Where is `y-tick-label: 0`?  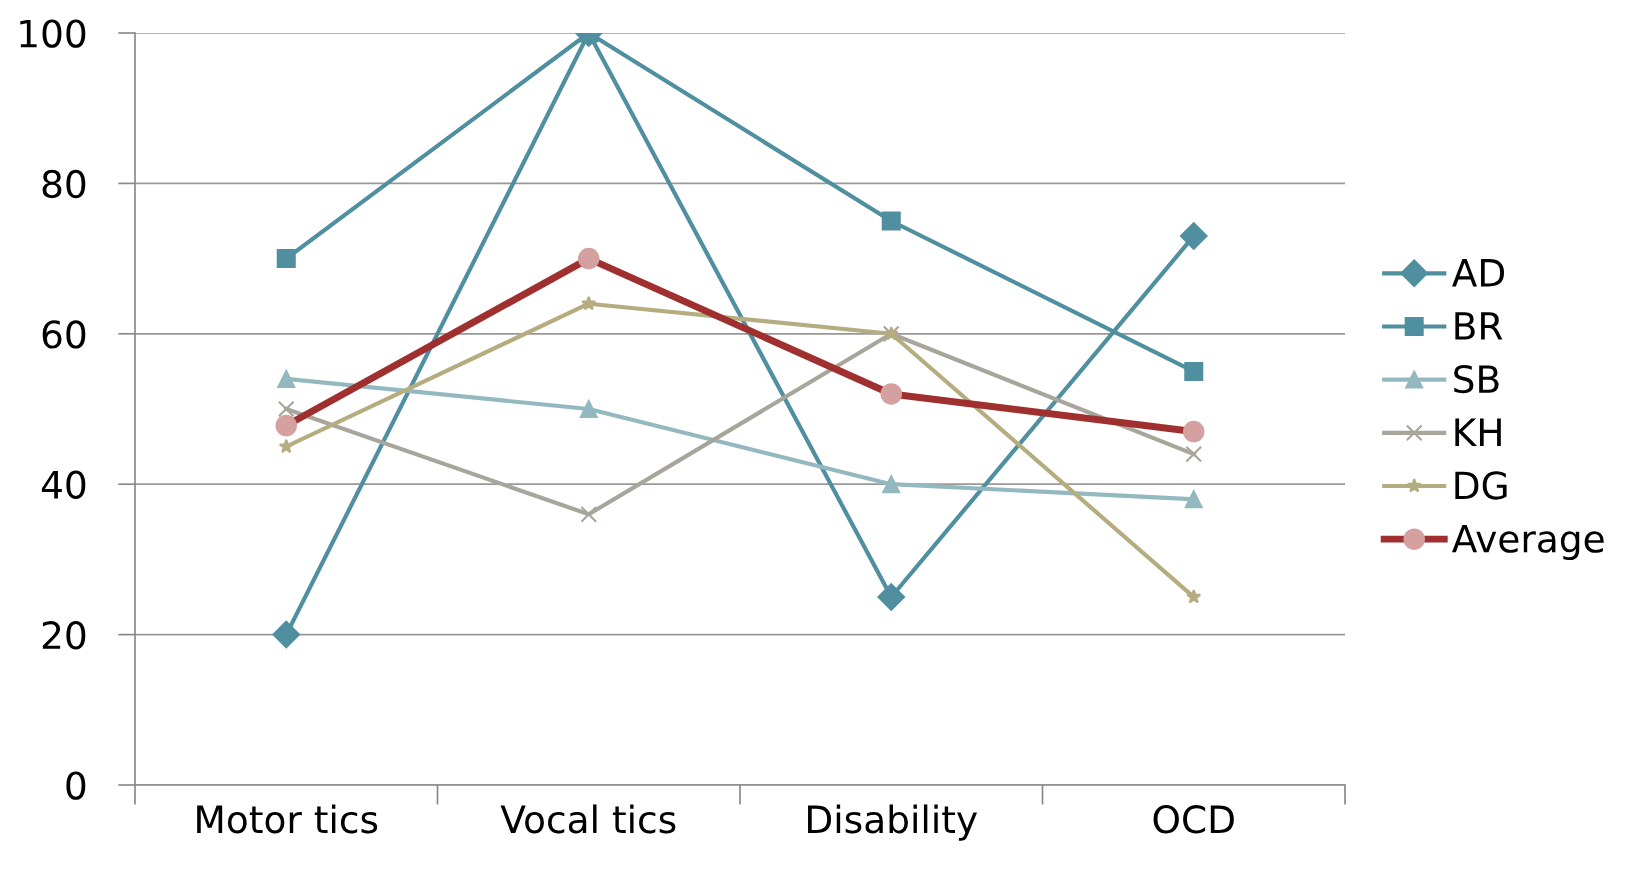 y-tick-label: 0 is located at coordinates (76, 785).